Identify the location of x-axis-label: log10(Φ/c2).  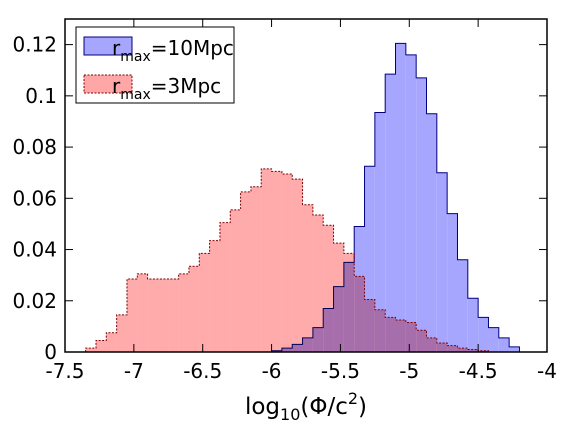
(306, 406).